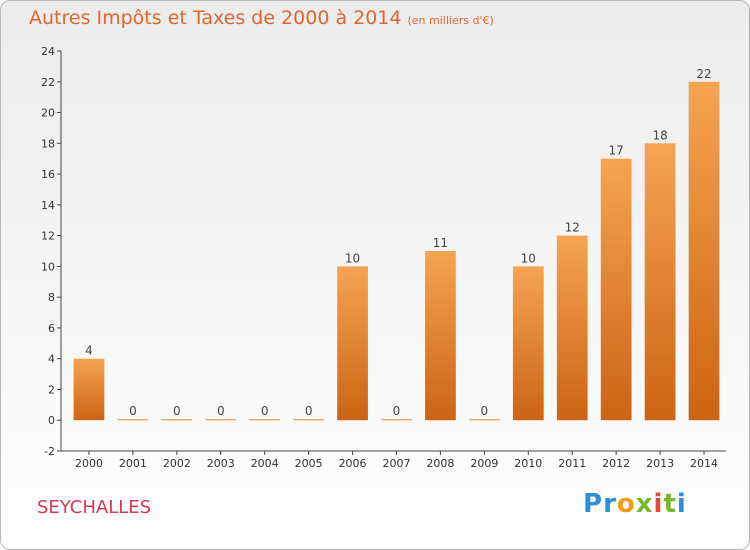 This screenshot has width=750, height=550. I want to click on y-tick-label: 22, so click(48, 82).